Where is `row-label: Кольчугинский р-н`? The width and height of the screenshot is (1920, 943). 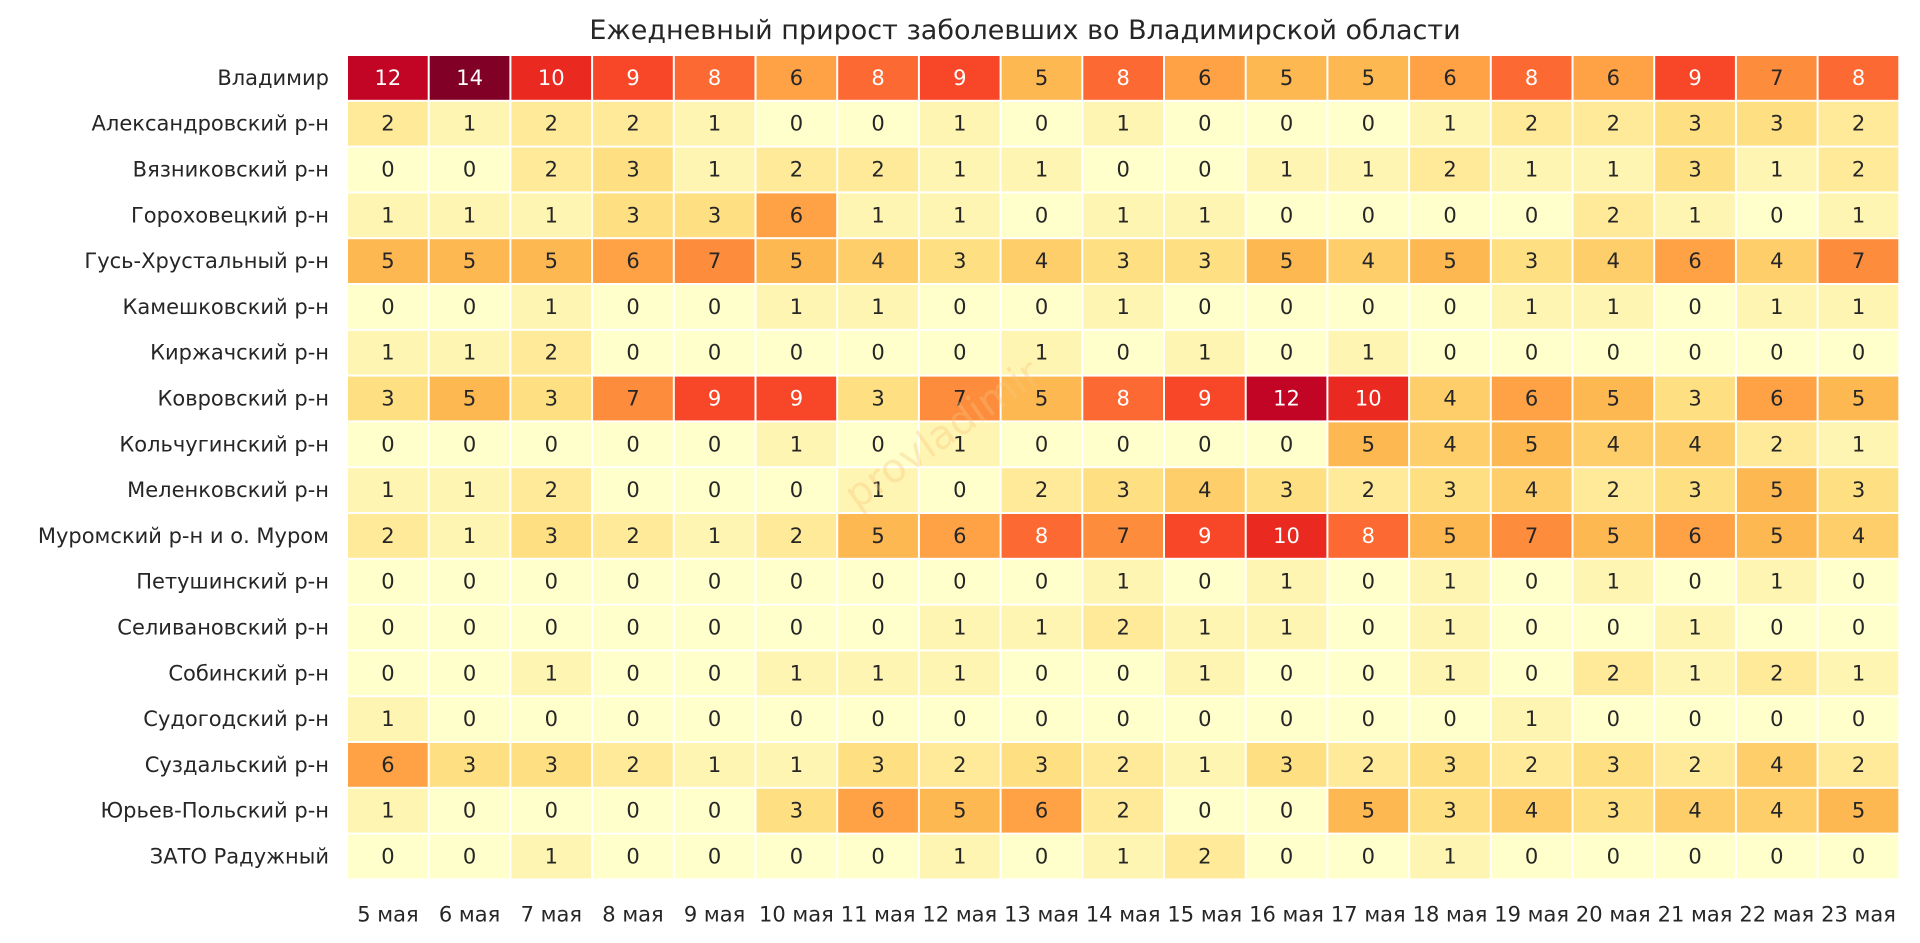 row-label: Кольчугинский р-н is located at coordinates (224, 444).